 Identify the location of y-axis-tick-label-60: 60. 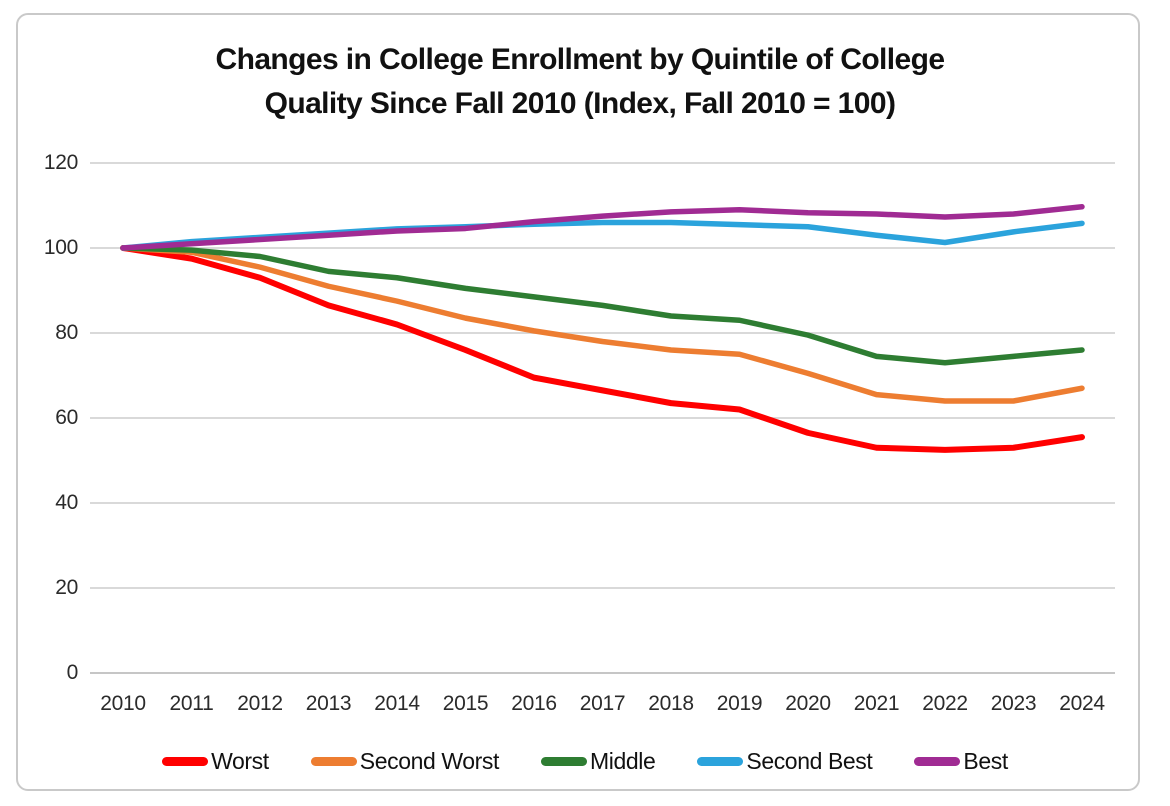
(66, 417).